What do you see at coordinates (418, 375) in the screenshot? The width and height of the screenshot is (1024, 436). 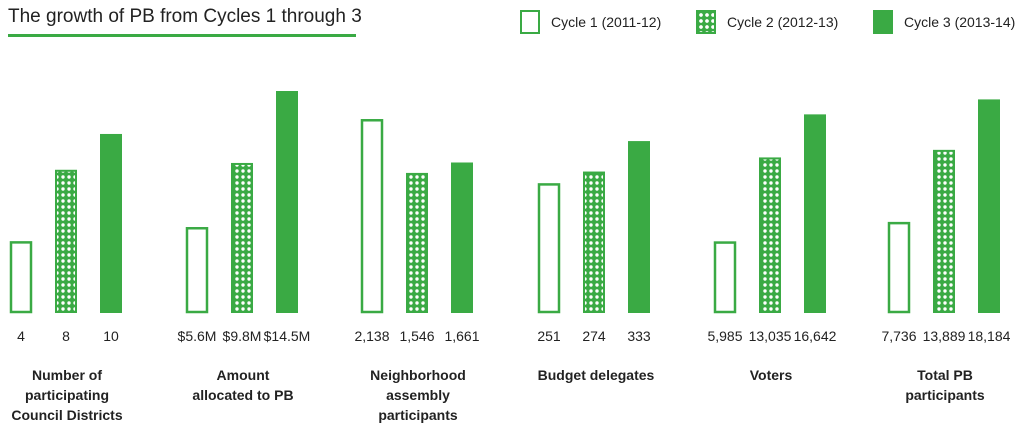 I see `category-label-group-3-line-1: Neighborhood` at bounding box center [418, 375].